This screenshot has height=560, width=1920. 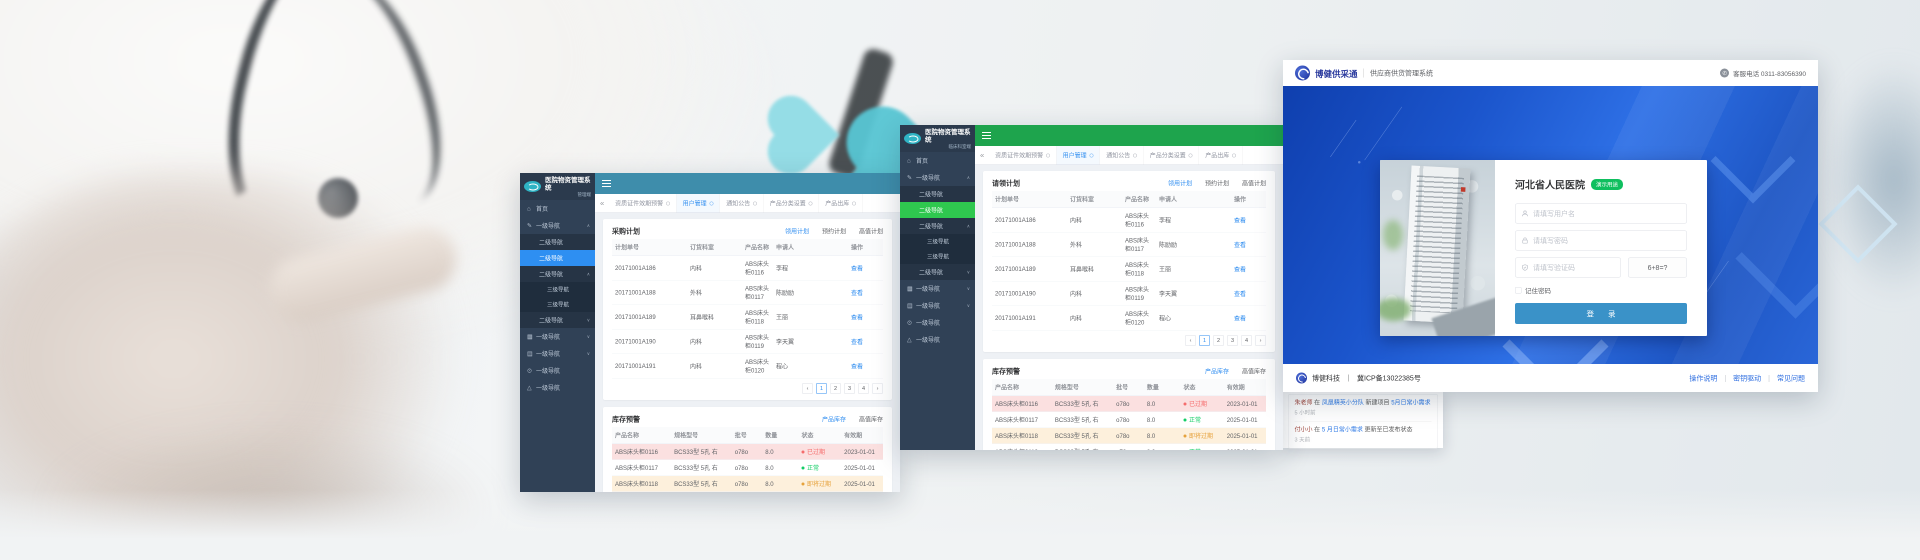 What do you see at coordinates (1128, 419) in the screenshot?
I see `batch-cell: o78o` at bounding box center [1128, 419].